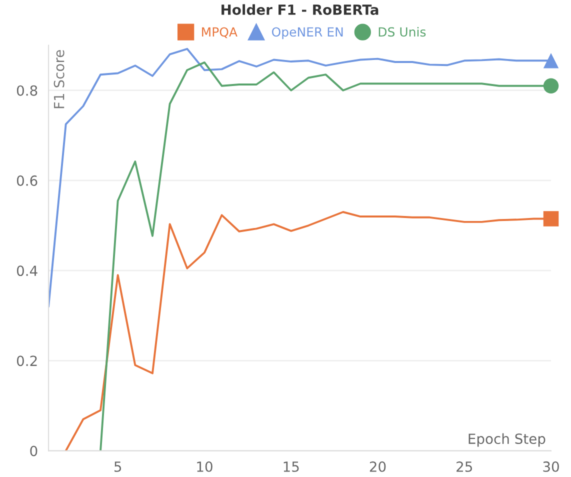 The height and width of the screenshot is (477, 571). Describe the element at coordinates (307, 33) in the screenshot. I see `legend-label: OpeNER EN` at that location.